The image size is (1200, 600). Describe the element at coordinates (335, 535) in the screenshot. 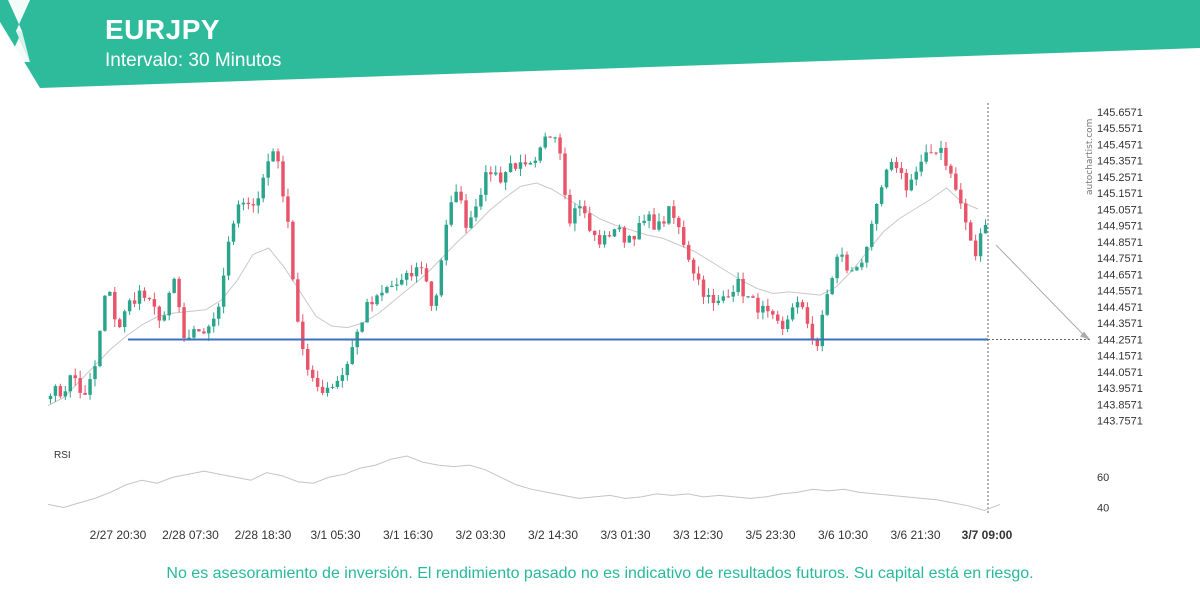

I see `time-tick-label: 3/1 05:30` at that location.